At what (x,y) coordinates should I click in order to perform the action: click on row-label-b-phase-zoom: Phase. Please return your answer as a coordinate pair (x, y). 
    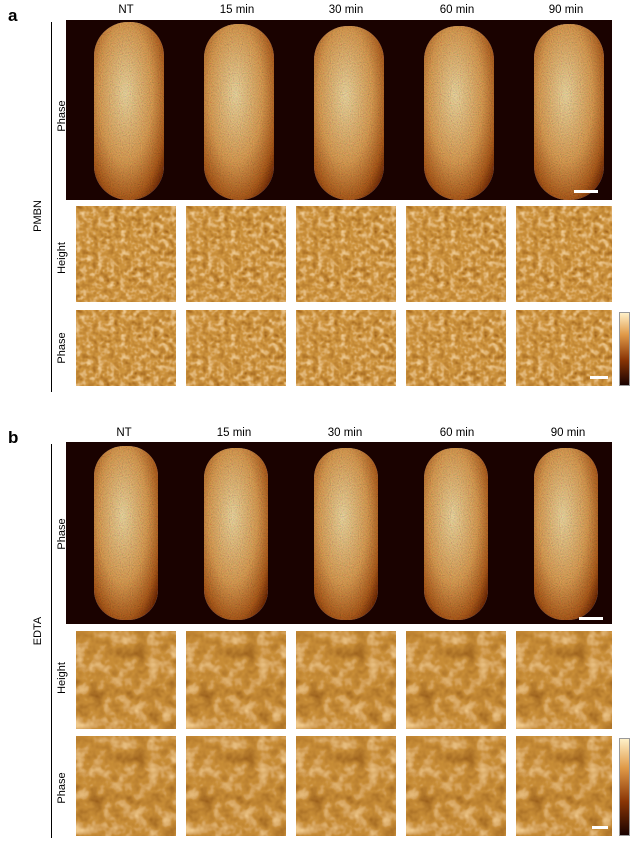
    Looking at the image, I should click on (62, 788).